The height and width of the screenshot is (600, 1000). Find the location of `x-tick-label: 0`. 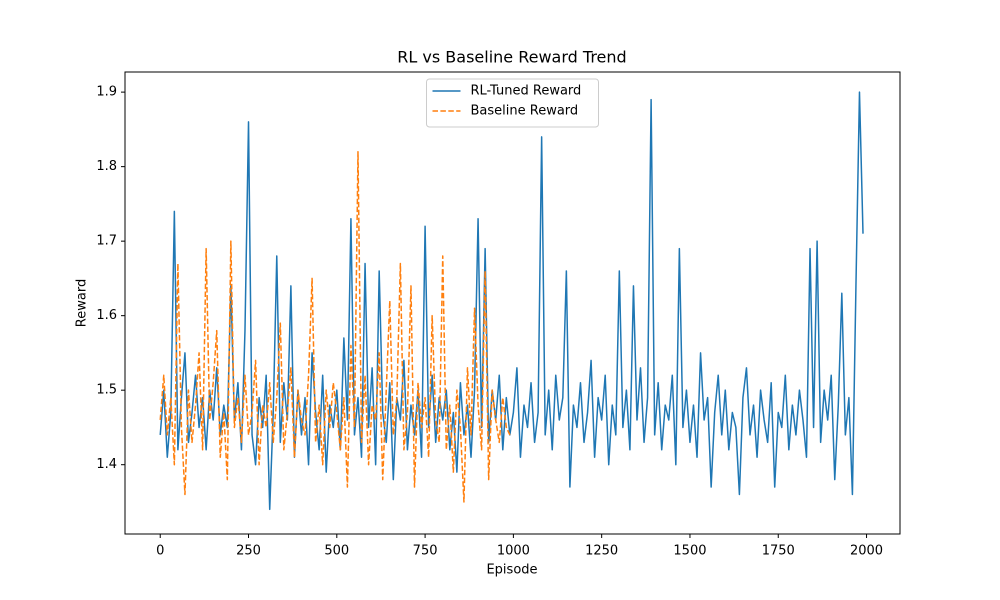

x-tick-label: 0 is located at coordinates (160, 551).